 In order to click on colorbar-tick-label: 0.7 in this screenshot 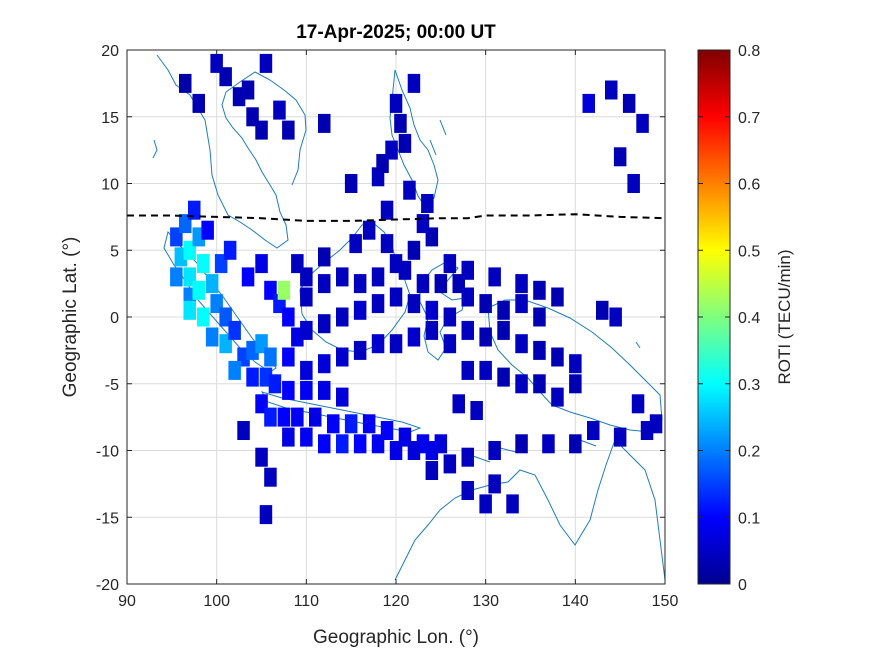, I will do `click(749, 118)`.